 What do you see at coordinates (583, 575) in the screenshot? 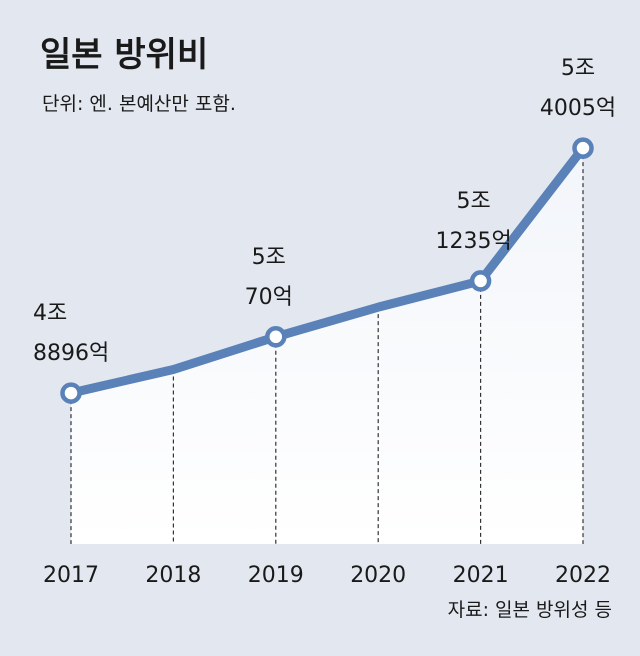
I see `x-tick-2022: 2022` at bounding box center [583, 575].